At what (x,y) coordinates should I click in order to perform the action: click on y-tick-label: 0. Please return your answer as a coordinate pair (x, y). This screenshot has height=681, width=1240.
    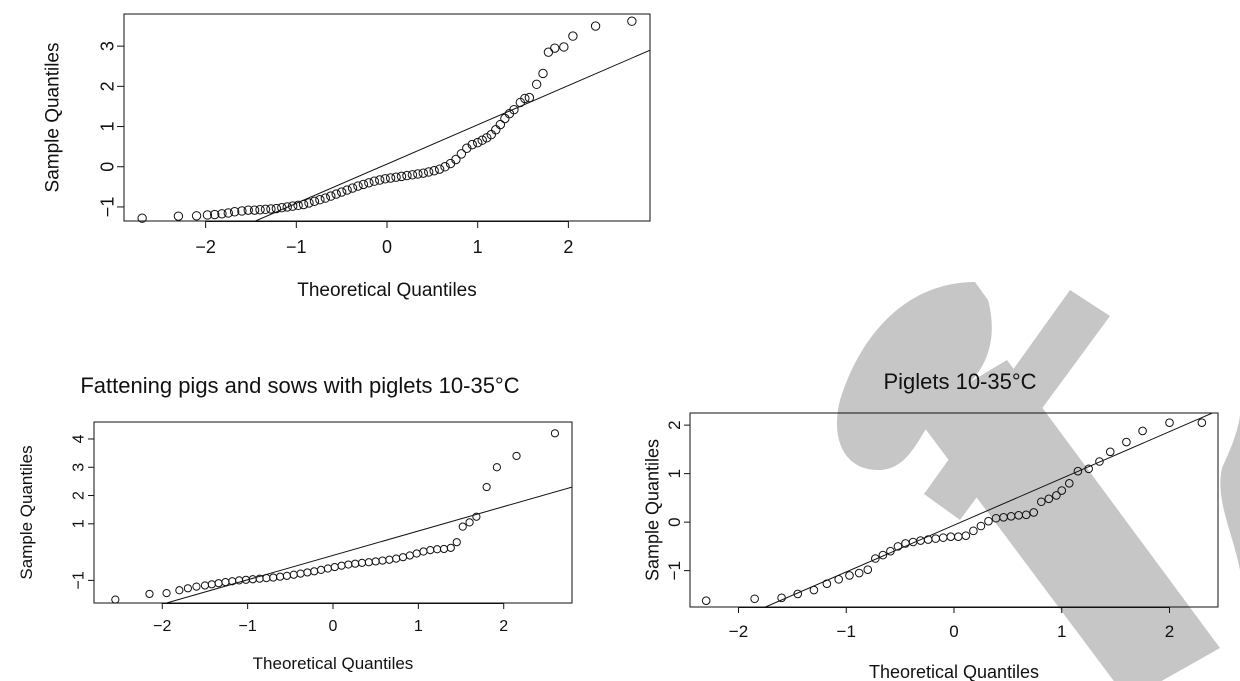
    Looking at the image, I should click on (674, 521).